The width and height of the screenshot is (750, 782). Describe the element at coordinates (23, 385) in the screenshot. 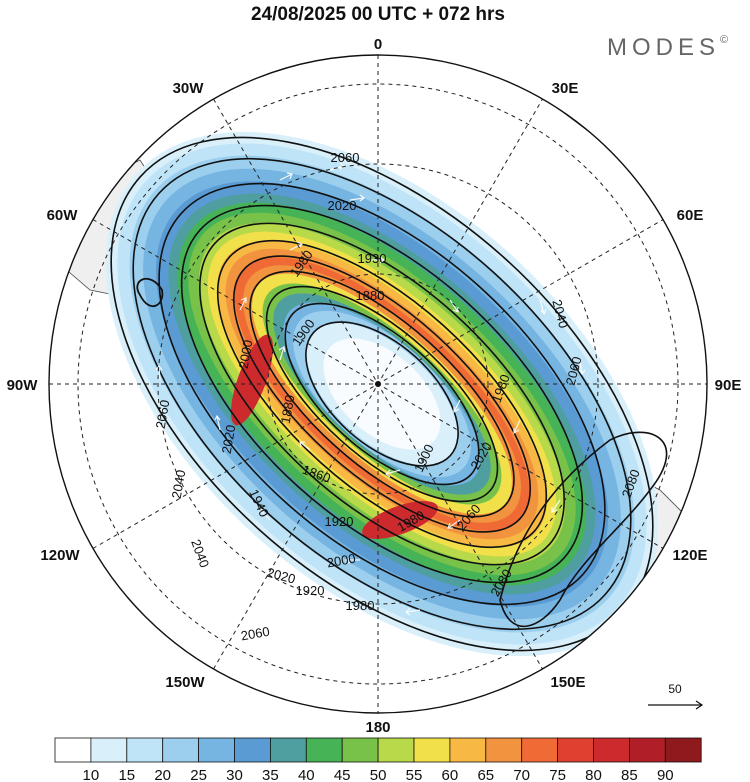

I see `lon-label-90w: 90W` at that location.